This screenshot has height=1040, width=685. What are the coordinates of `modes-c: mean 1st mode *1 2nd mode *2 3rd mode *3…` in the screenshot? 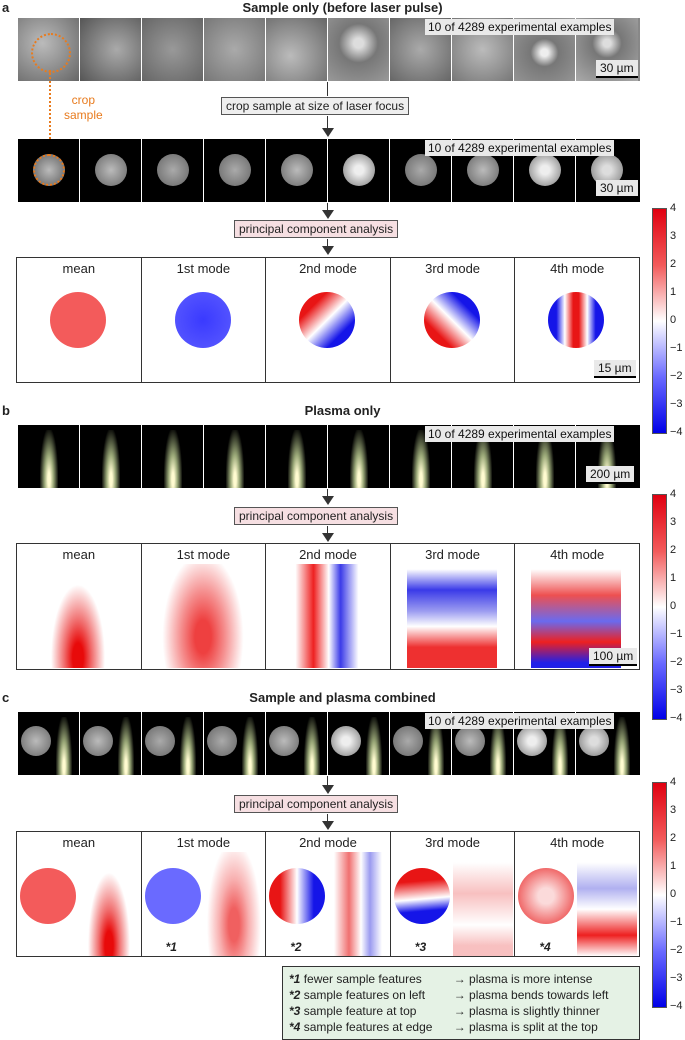 It's located at (328, 894).